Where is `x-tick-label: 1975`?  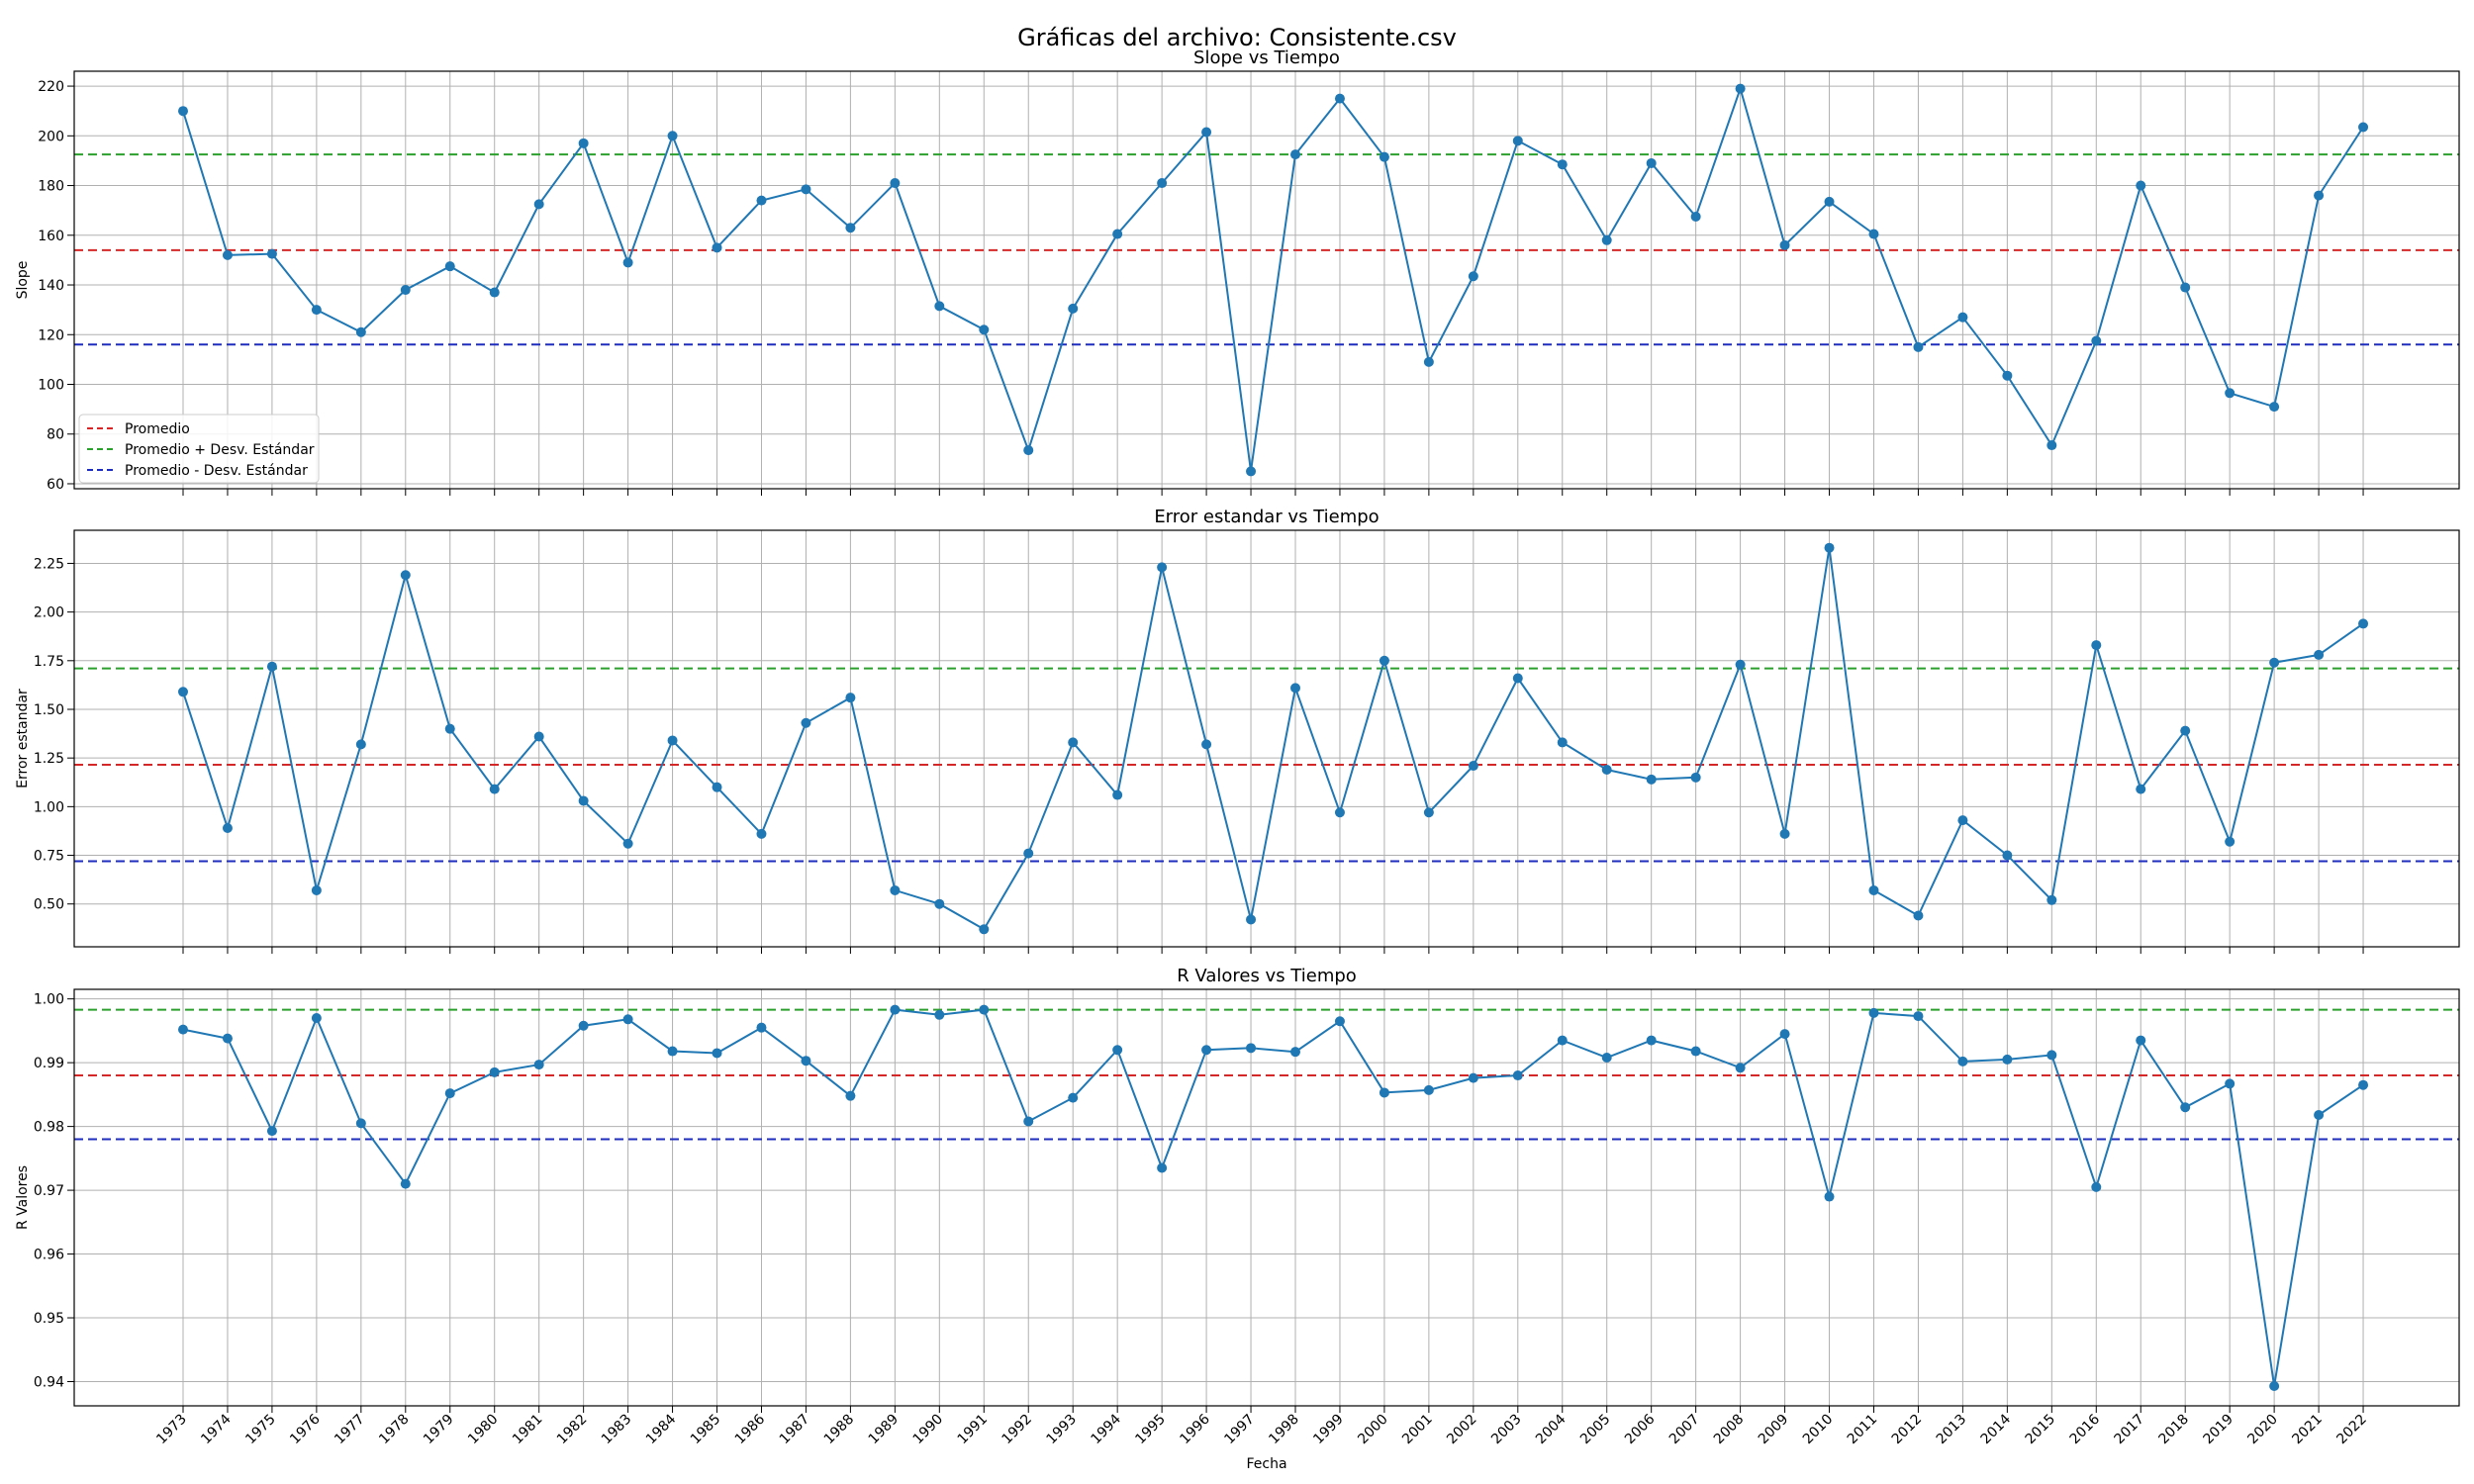
x-tick-label: 1975 is located at coordinates (260, 1430).